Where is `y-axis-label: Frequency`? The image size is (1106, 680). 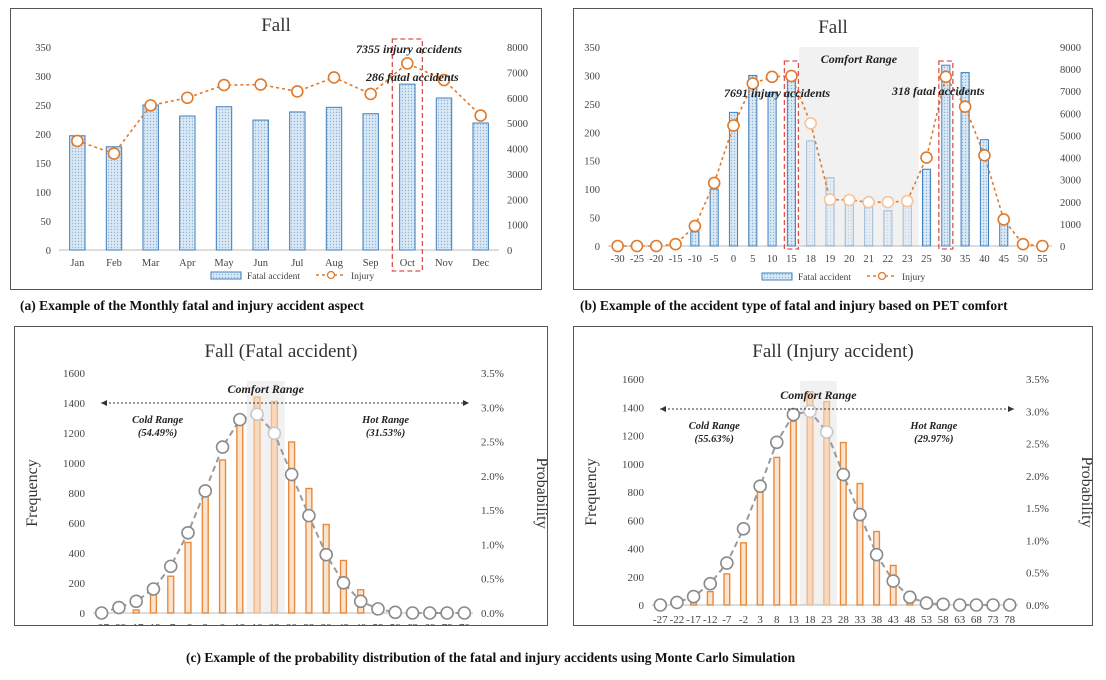 y-axis-label: Frequency is located at coordinates (591, 492).